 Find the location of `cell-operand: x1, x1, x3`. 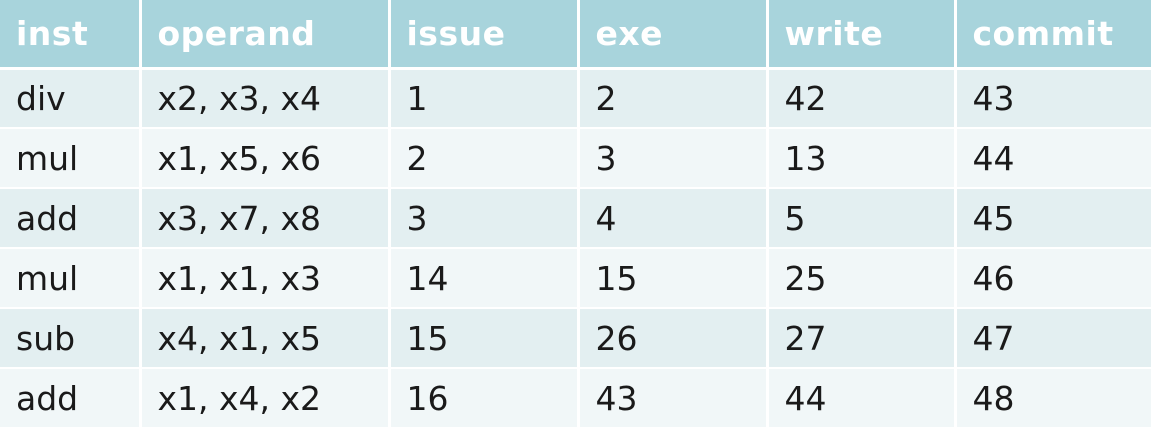

cell-operand: x1, x1, x3 is located at coordinates (265, 278).